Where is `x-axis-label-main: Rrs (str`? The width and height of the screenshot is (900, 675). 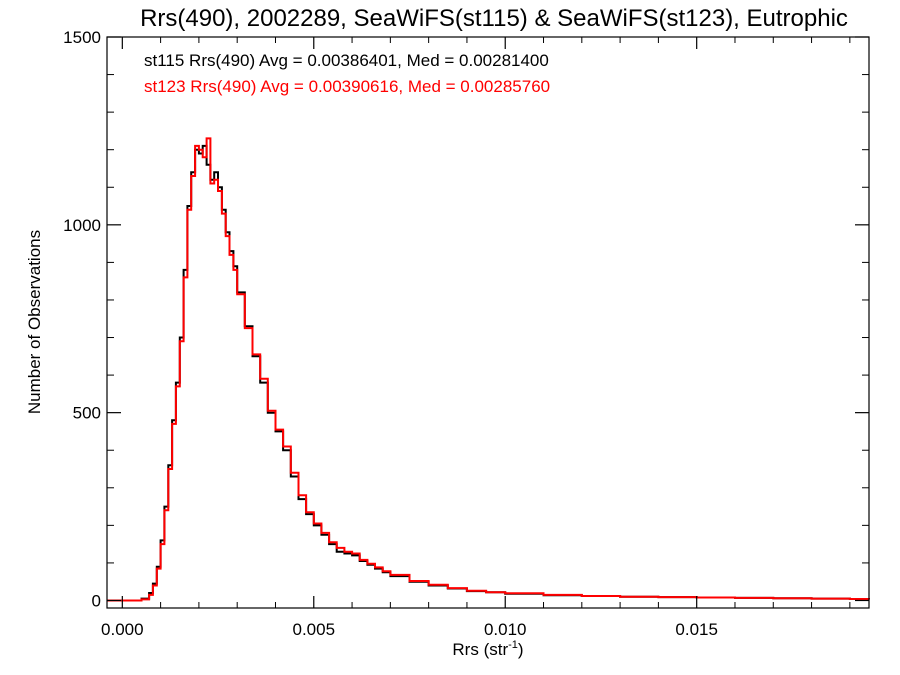
x-axis-label-main: Rrs (str is located at coordinates (480, 649).